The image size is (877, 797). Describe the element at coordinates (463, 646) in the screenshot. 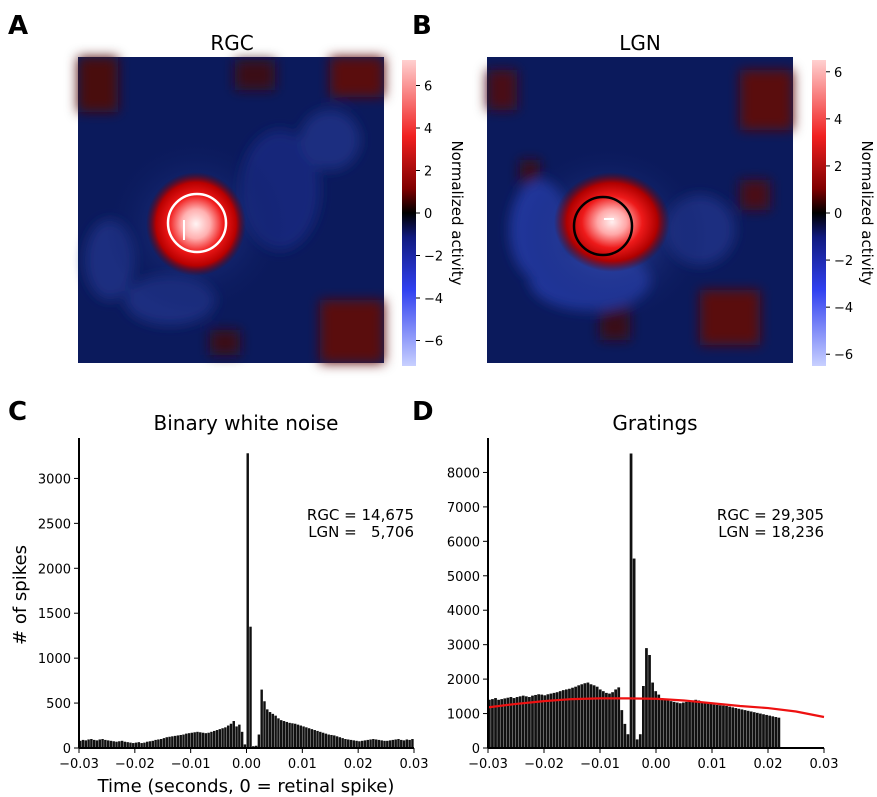

I see `y-tick-label: 3000` at that location.